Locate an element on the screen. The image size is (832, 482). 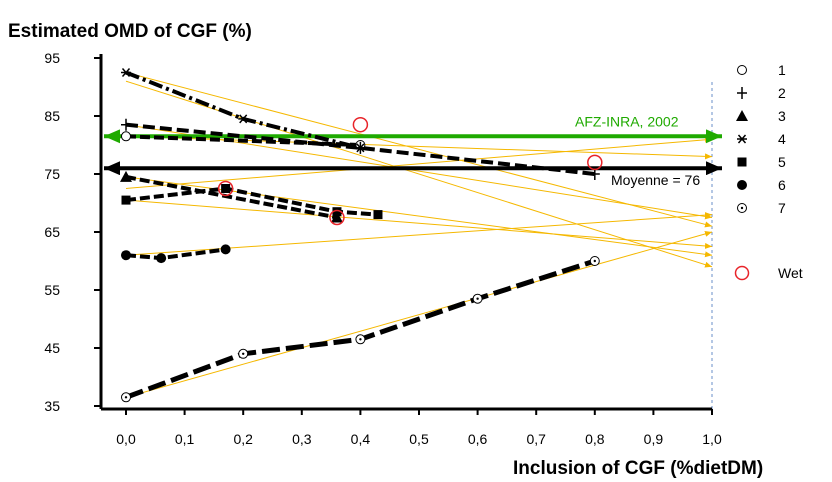
y-tick-label: 55 is located at coordinates (52, 290).